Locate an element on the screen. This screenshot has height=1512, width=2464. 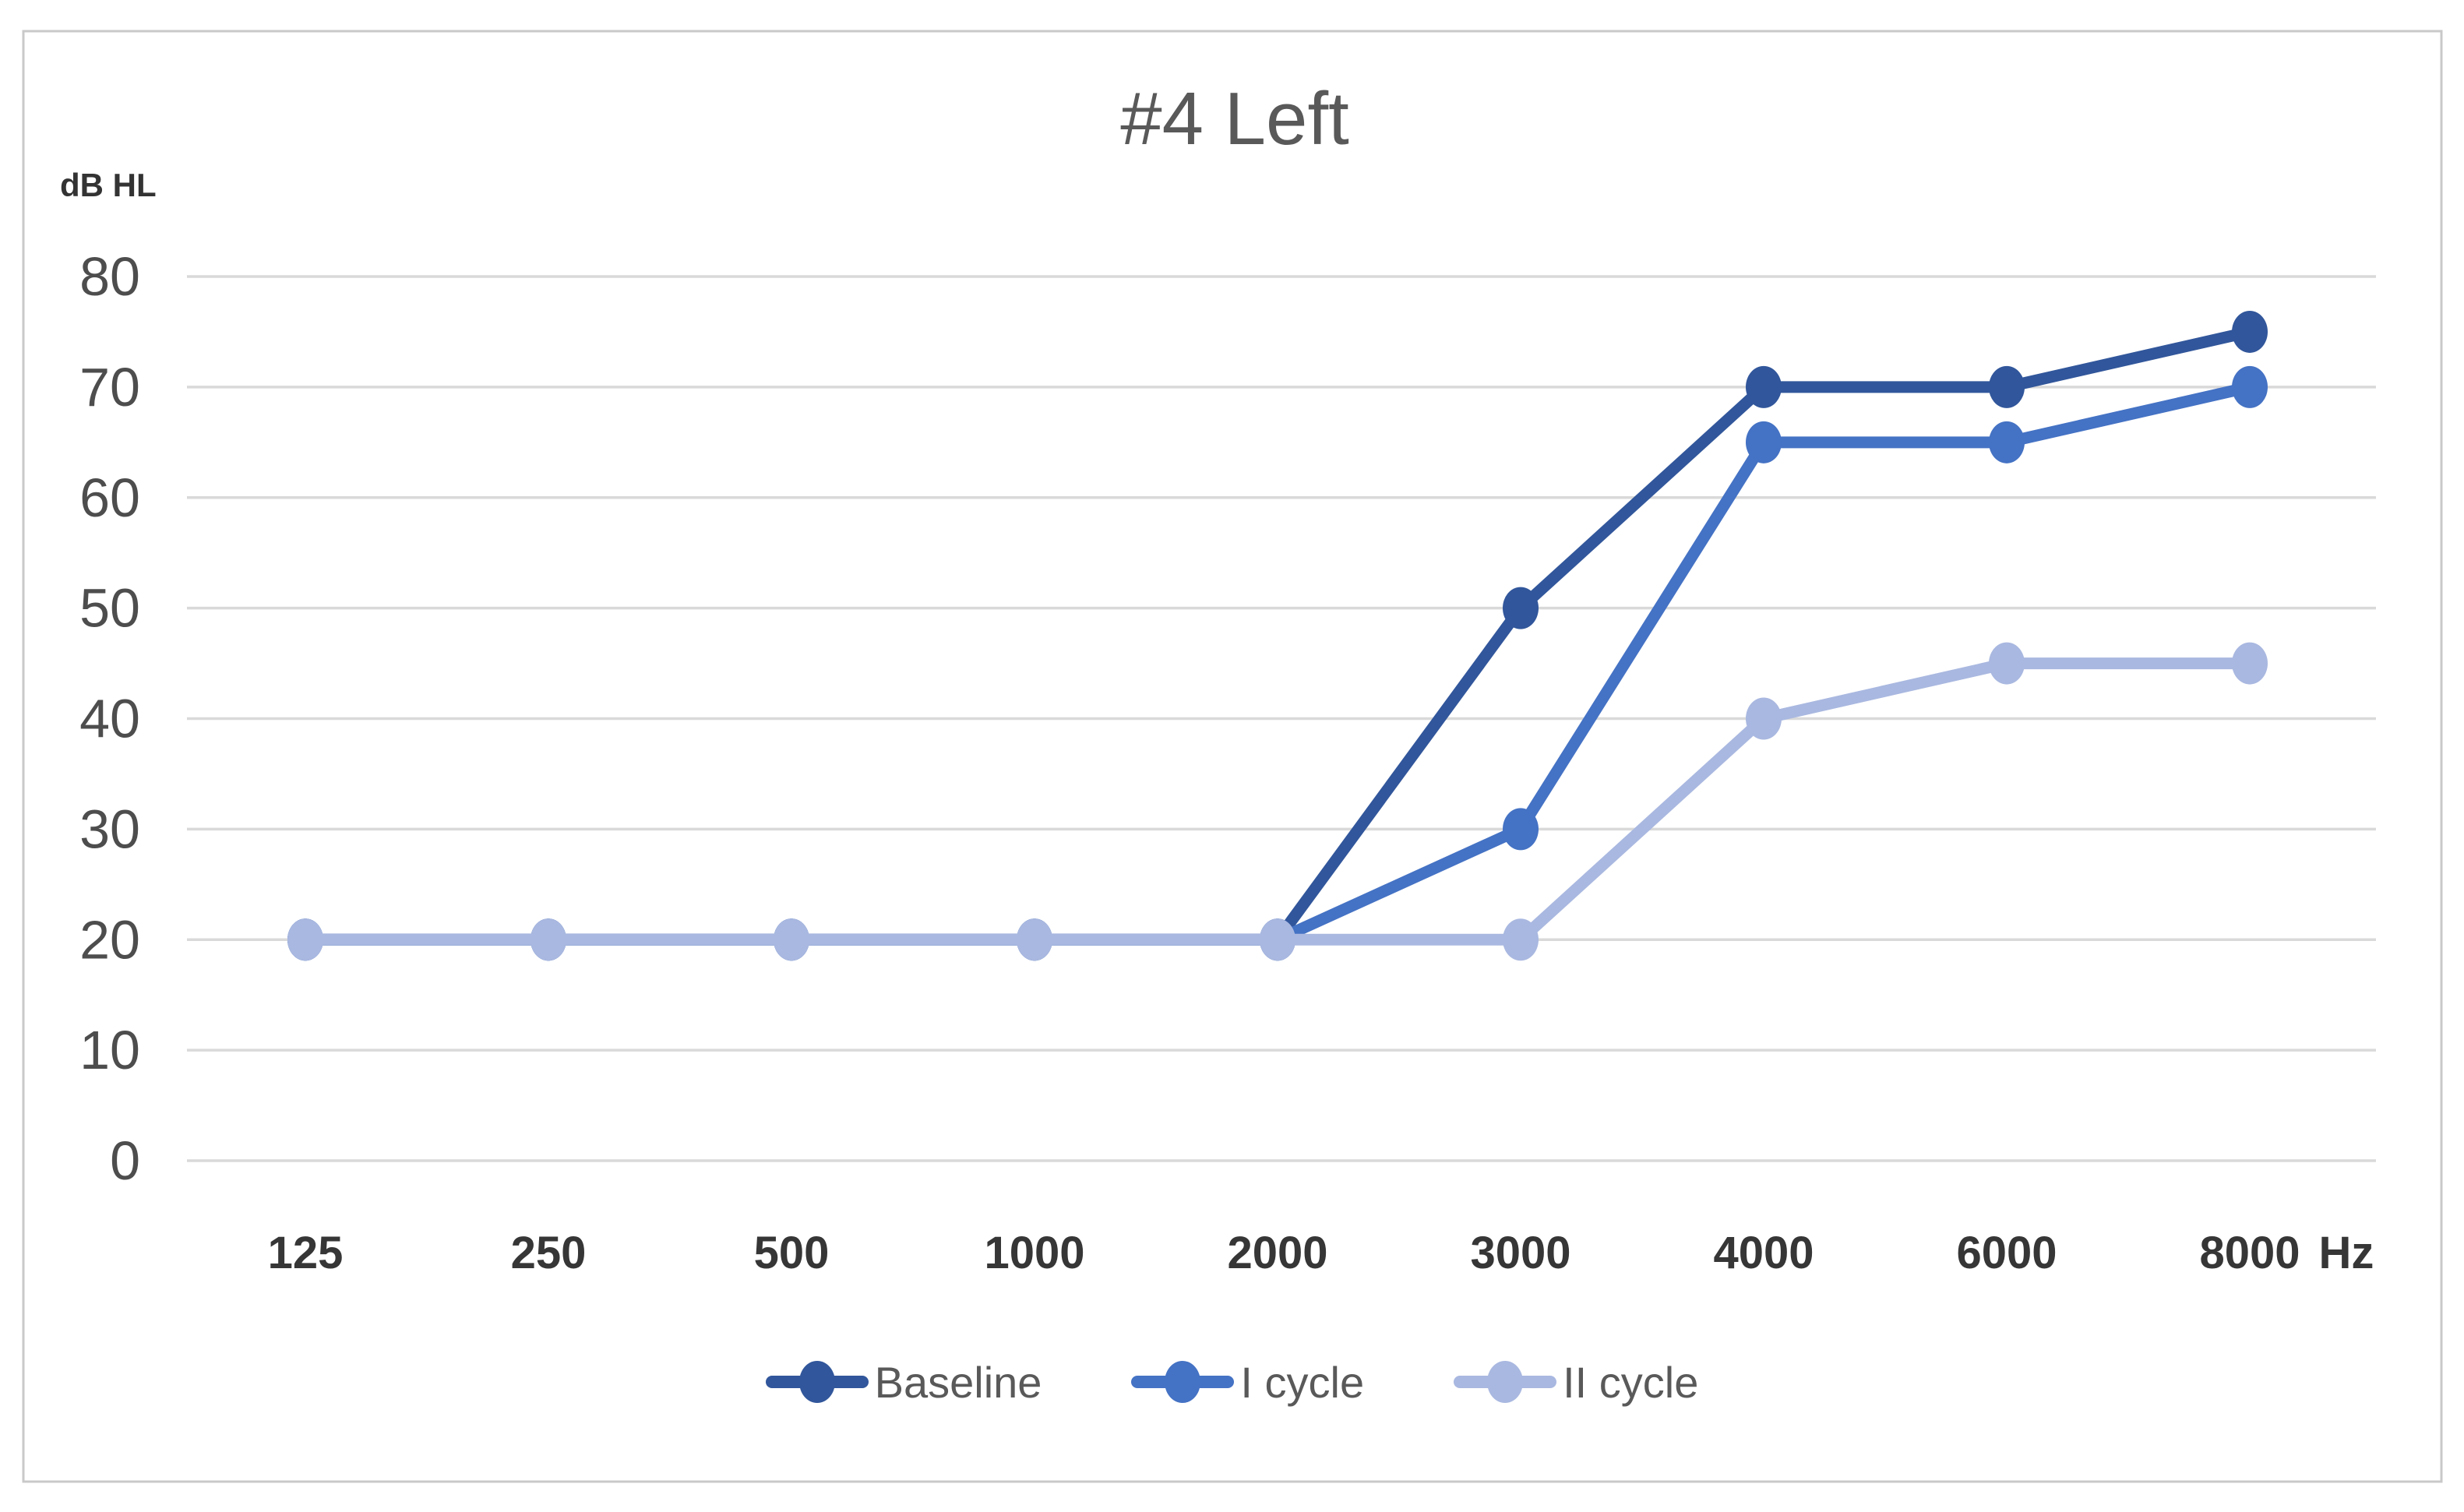
legend-item-ii-cycle: II cycle is located at coordinates (1576, 1382).